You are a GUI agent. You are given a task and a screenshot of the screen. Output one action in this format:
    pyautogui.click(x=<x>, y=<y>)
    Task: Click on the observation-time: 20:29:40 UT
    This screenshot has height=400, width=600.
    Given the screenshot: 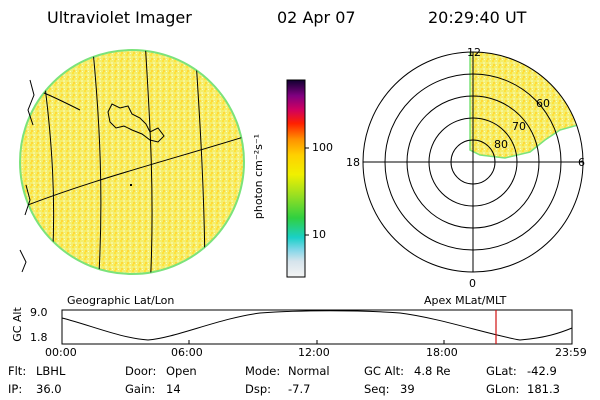 What is the action you would take?
    pyautogui.click(x=477, y=17)
    